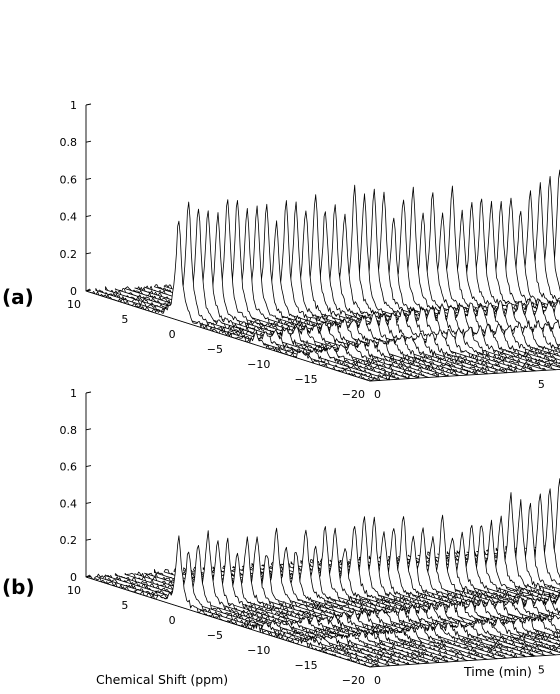 The height and width of the screenshot is (694, 560). What do you see at coordinates (497, 671) in the screenshot?
I see `y-axis-title: Time (min)` at bounding box center [497, 671].